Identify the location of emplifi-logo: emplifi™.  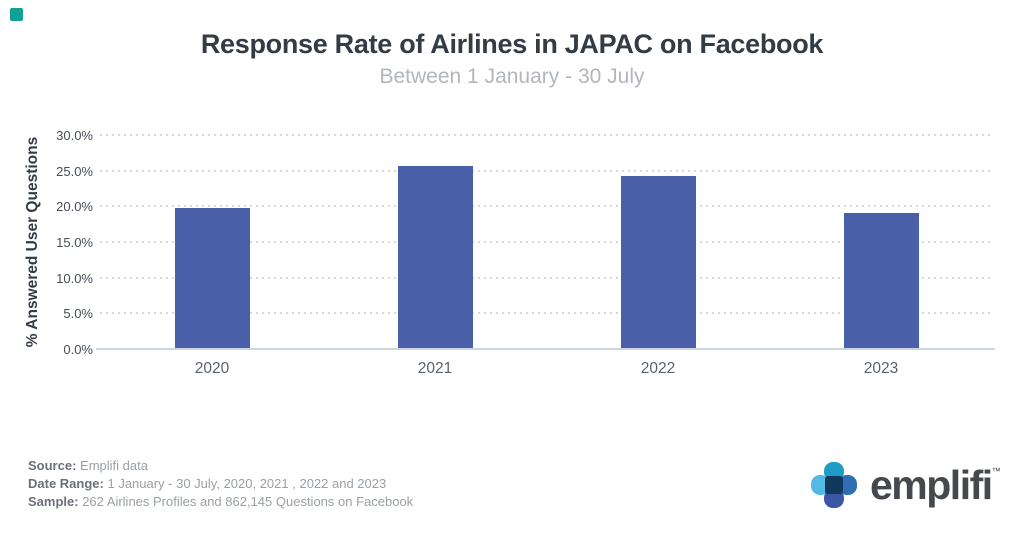
(905, 485).